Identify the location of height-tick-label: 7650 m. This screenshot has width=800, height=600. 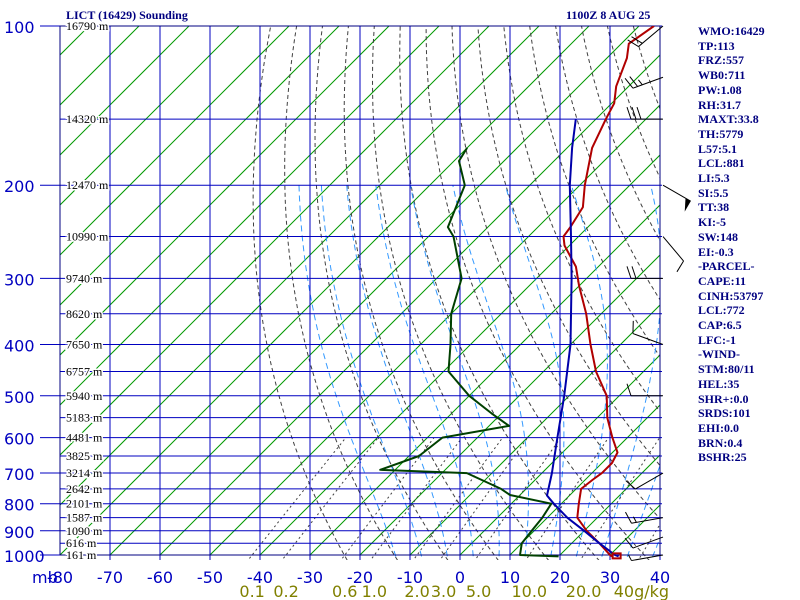
(84, 344).